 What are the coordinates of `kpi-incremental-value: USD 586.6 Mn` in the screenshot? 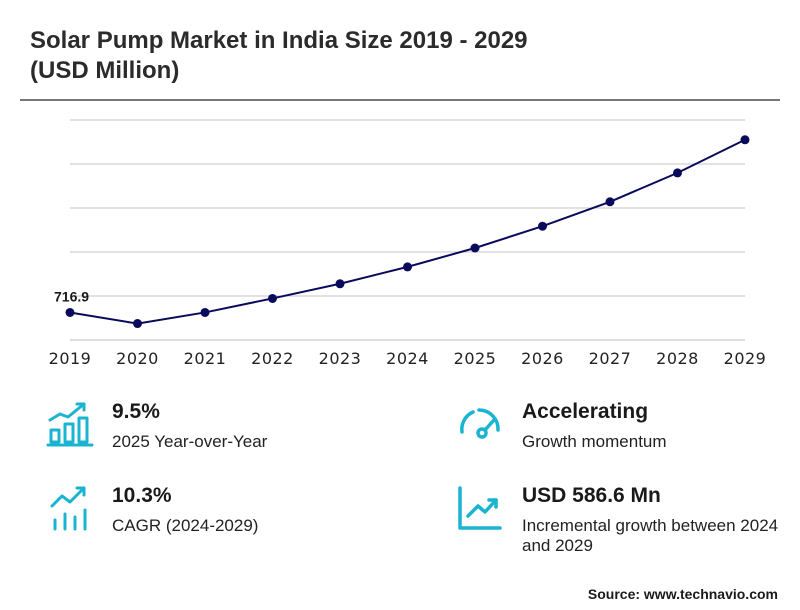 It's located at (591, 495).